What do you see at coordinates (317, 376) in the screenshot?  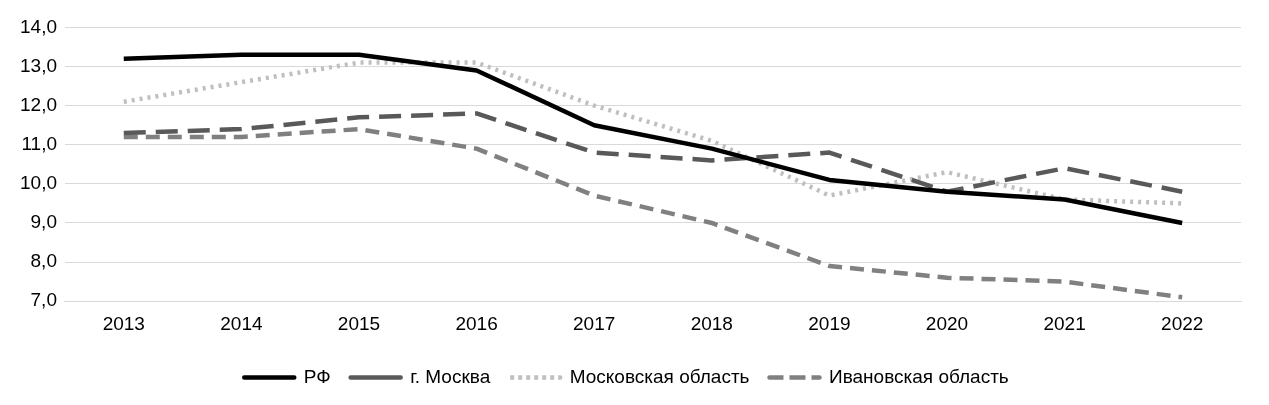 I see `legend-label: РФ` at bounding box center [317, 376].